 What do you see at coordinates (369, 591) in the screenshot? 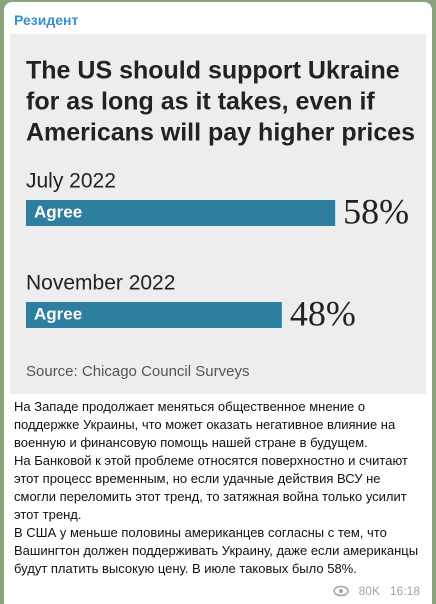
I see `views: 80K` at bounding box center [369, 591].